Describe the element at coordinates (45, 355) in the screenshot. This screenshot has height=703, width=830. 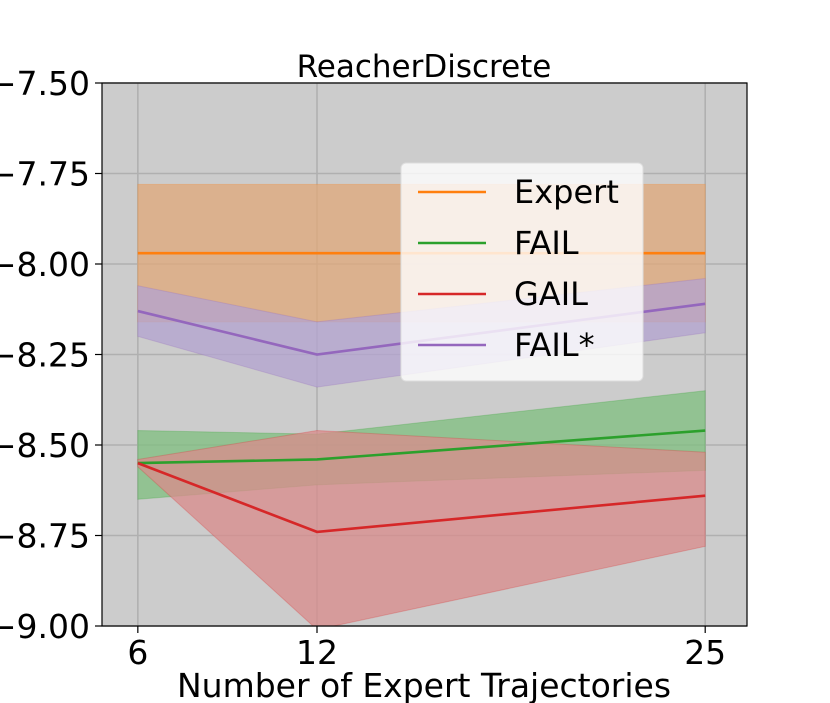
I see `y-tick-label: −8.25` at that location.